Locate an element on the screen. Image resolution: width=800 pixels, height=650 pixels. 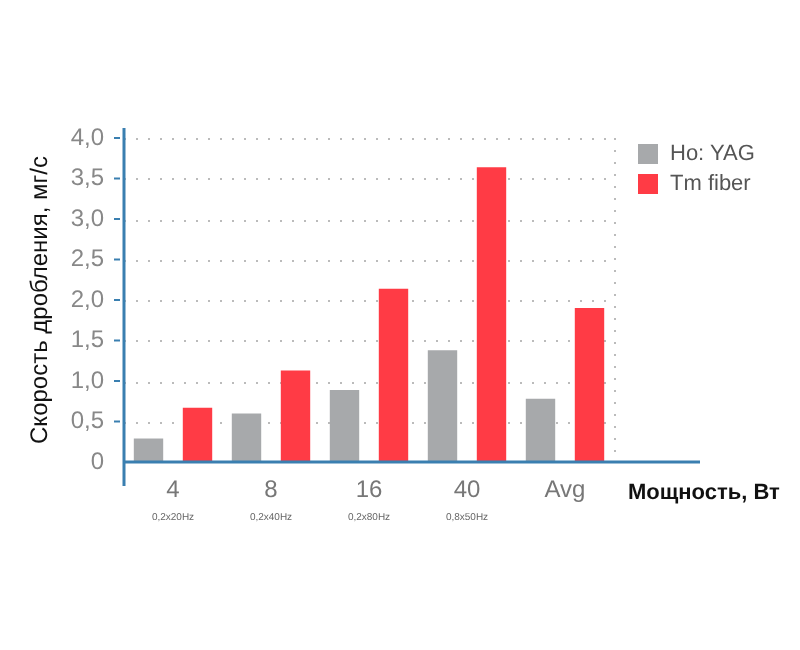
x-tick-label: 40 is located at coordinates (467, 488).